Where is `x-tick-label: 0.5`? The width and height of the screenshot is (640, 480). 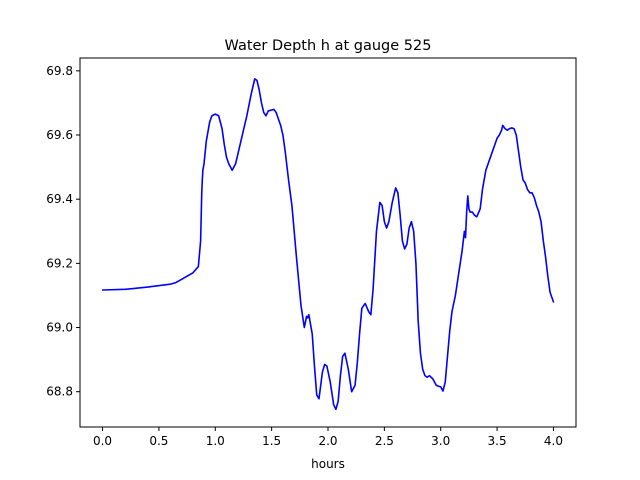 x-tick-label: 0.5 is located at coordinates (158, 441).